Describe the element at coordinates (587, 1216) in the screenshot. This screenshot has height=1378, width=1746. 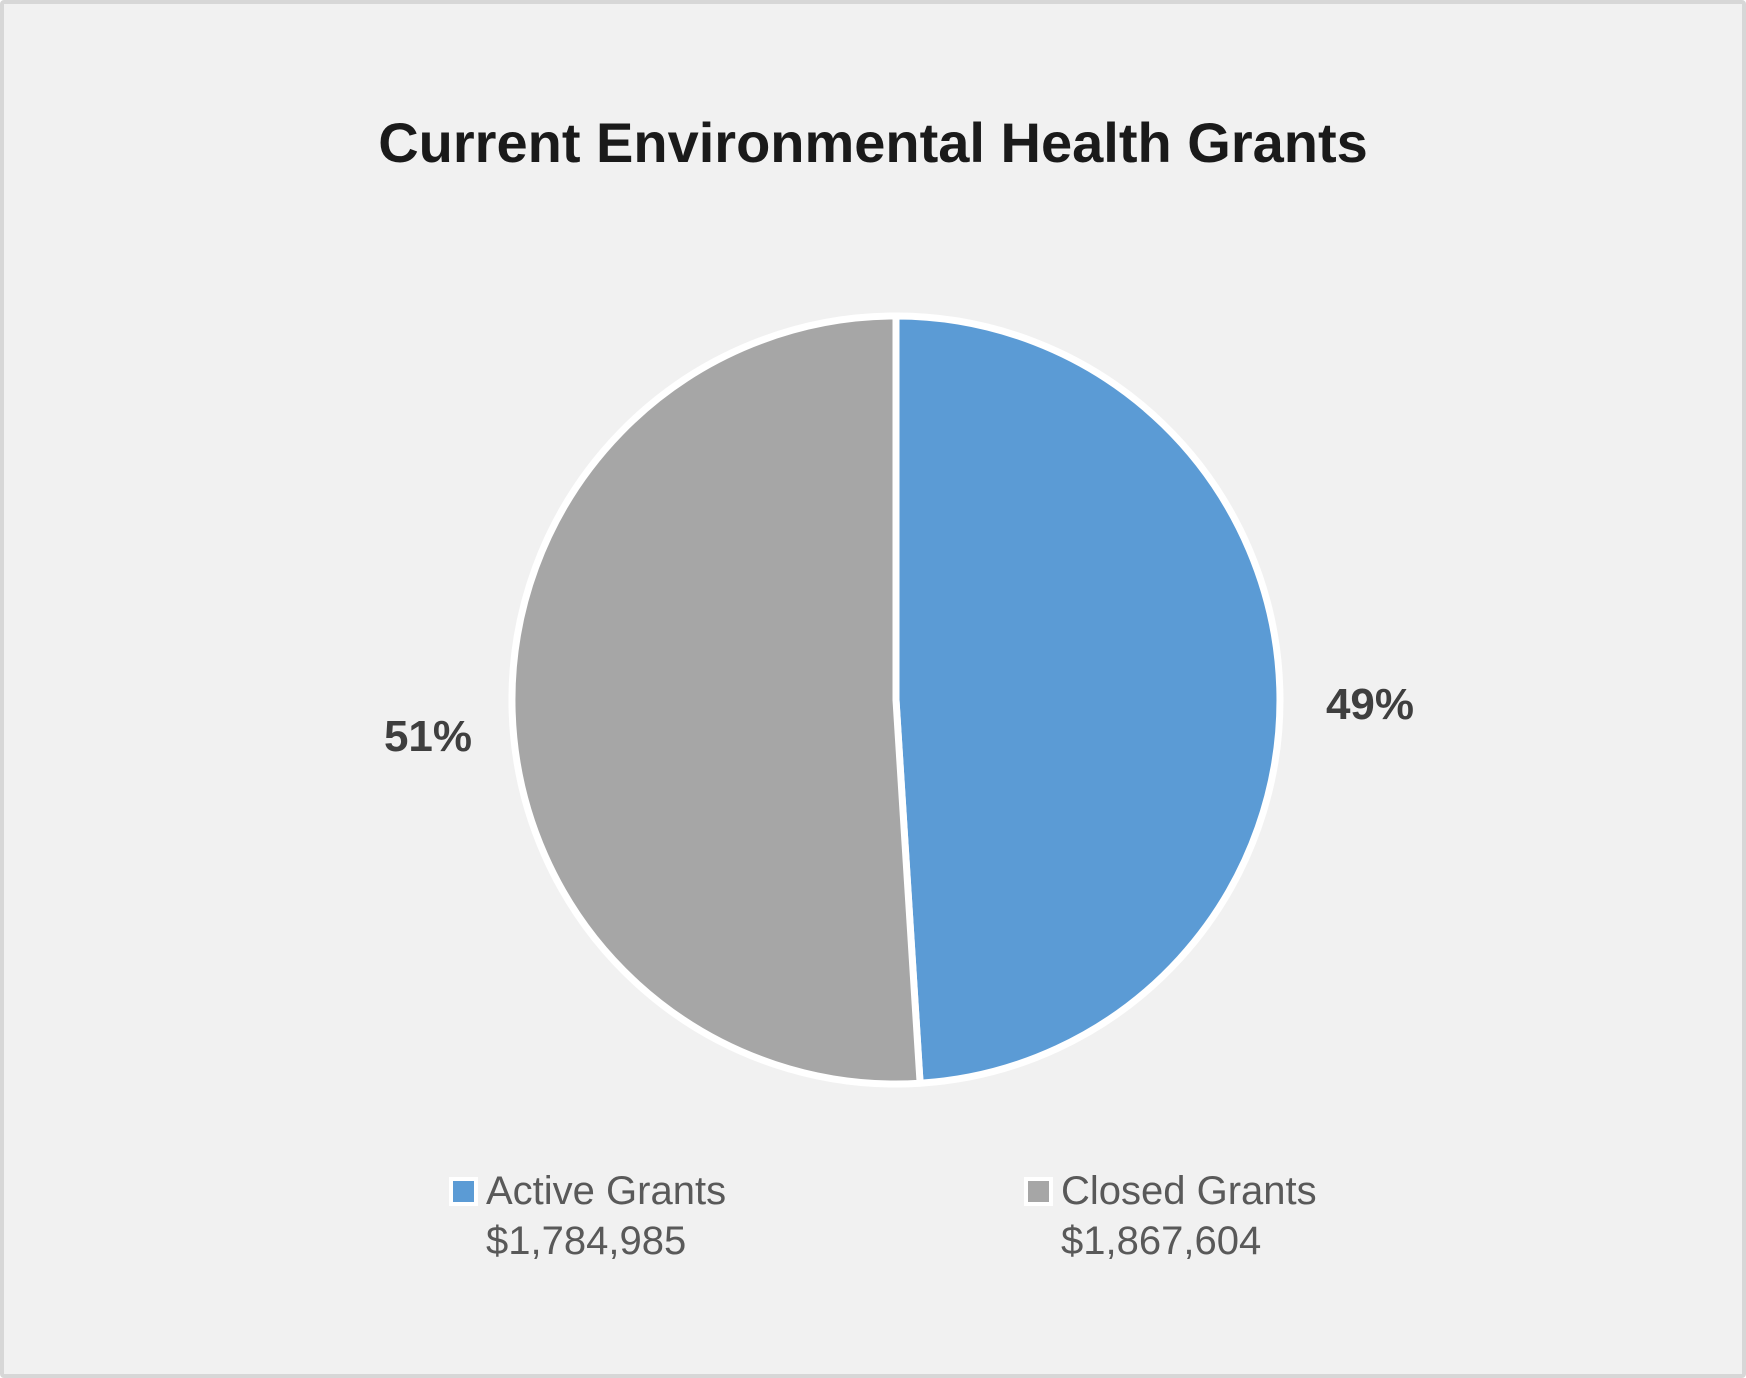
I see `legend-entry-active-grants: Active Grants $1,784,985` at that location.